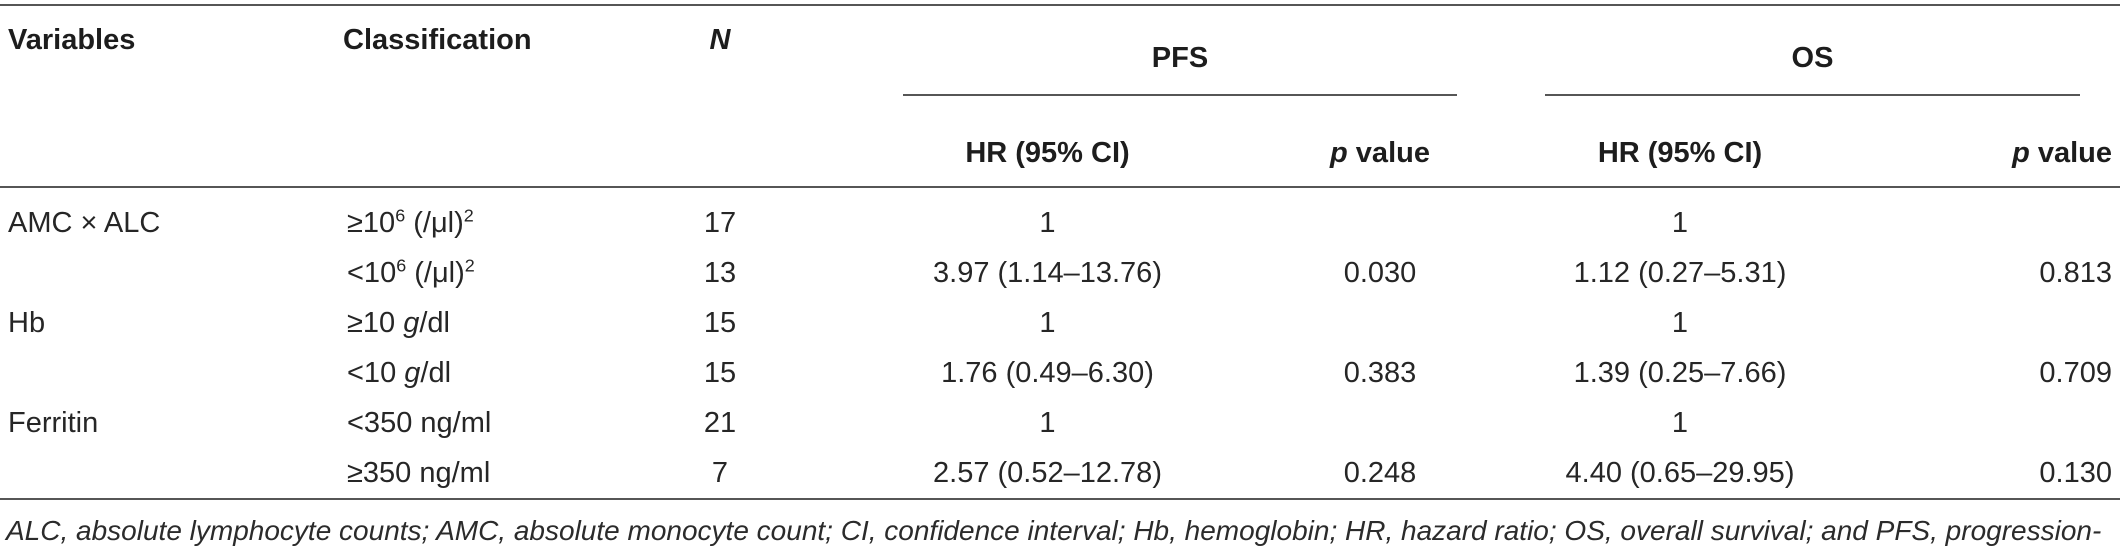 Image resolution: width=2120 pixels, height=547 pixels. Describe the element at coordinates (1680, 474) in the screenshot. I see `os-hr-cell: 4.40 (0.65–29.95)` at that location.